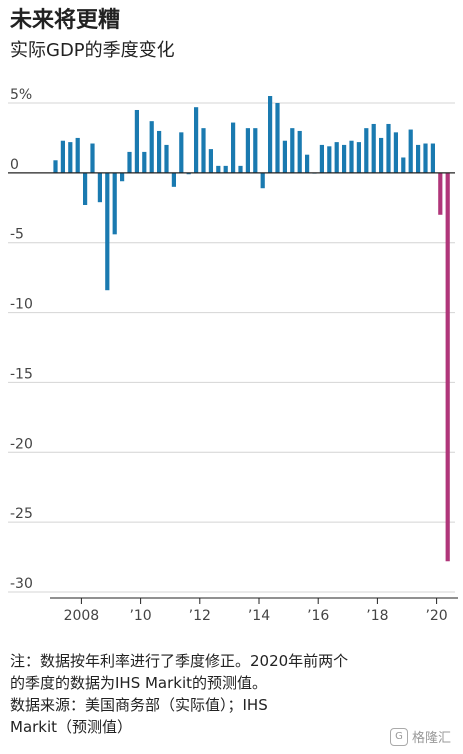 The width and height of the screenshot is (463, 754). What do you see at coordinates (399, 736) in the screenshot?
I see `gelonghui-logo-icon: G` at bounding box center [399, 736].